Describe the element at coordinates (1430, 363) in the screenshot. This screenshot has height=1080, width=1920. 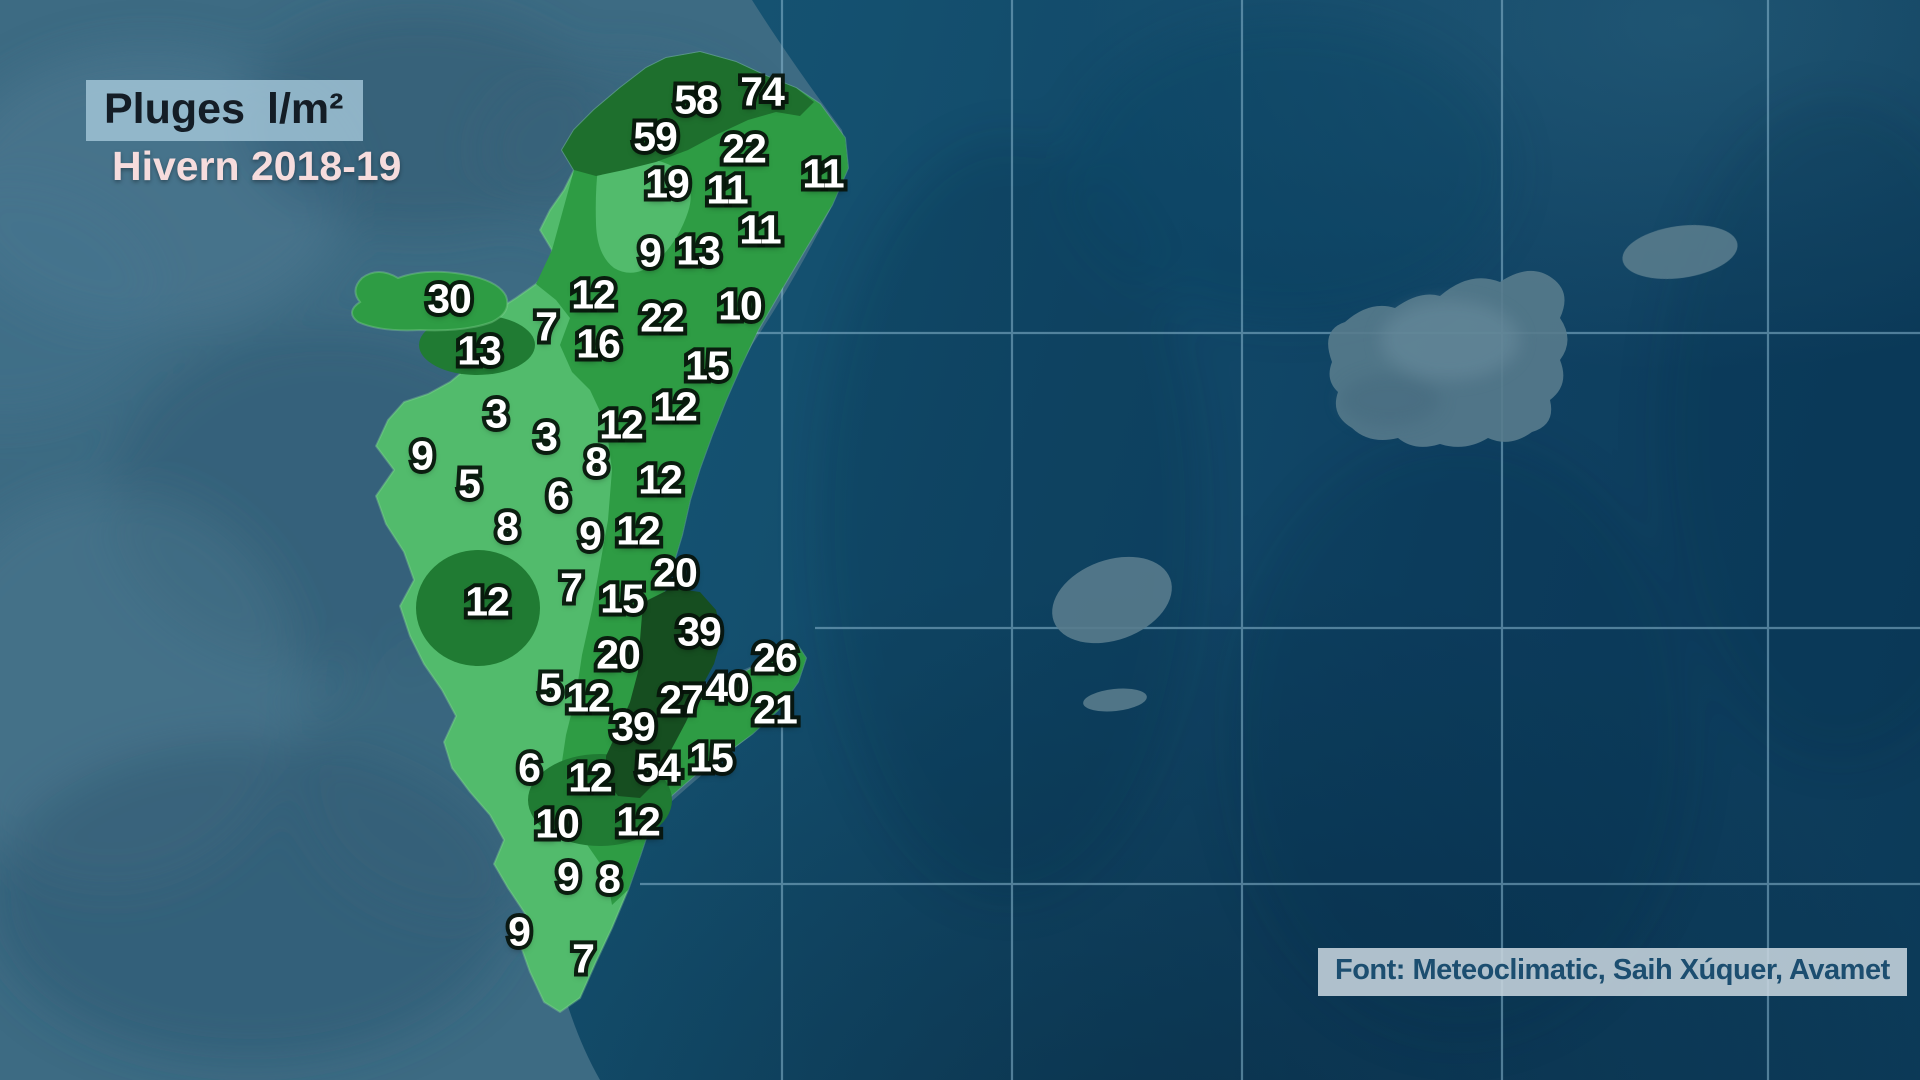
I see `island-texture` at that location.